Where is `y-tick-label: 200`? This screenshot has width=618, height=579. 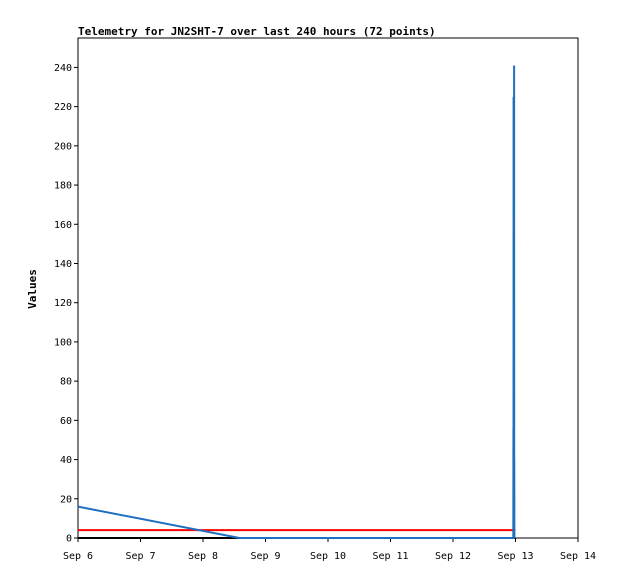
y-tick-label: 200 is located at coordinates (63, 146).